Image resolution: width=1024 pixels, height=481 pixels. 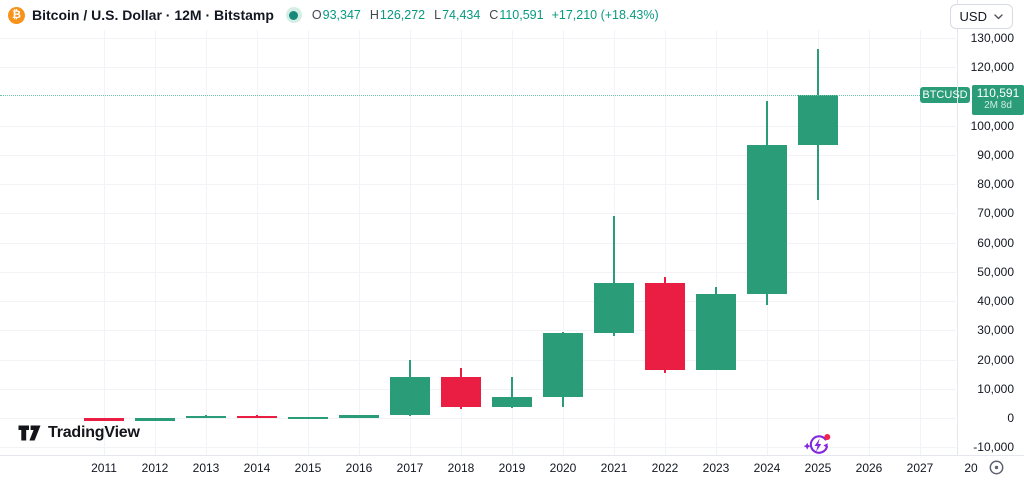 What do you see at coordinates (512, 455) in the screenshot?
I see `time-axis-separator` at bounding box center [512, 455].